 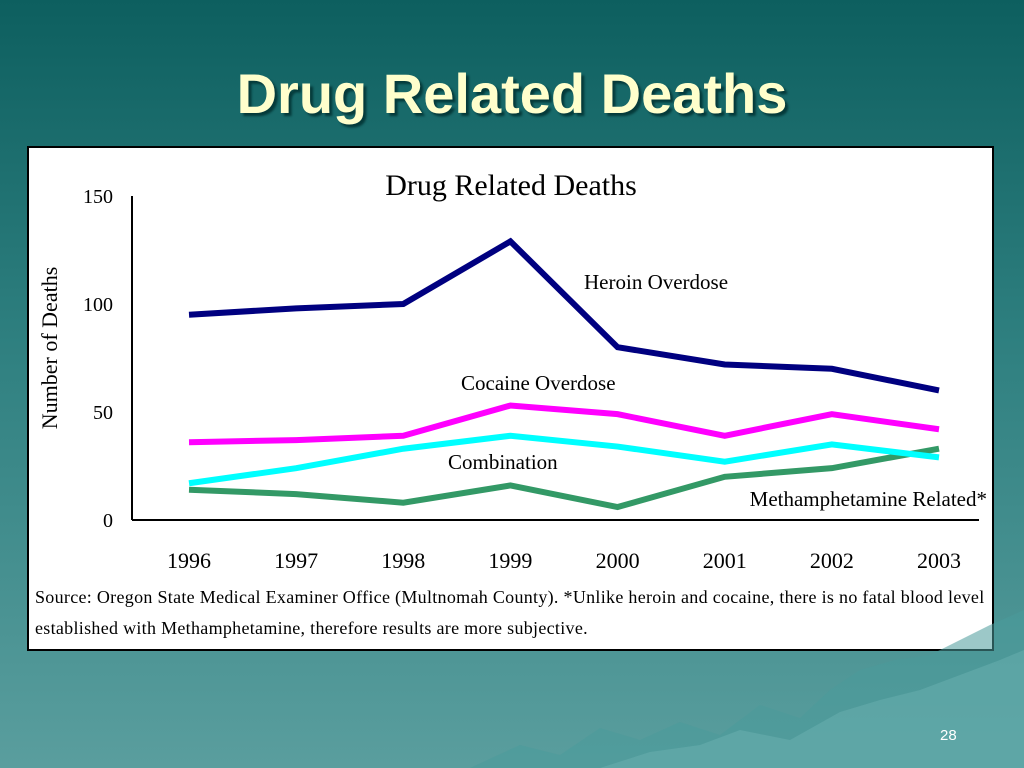 What do you see at coordinates (948, 735) in the screenshot?
I see `page-number: 28` at bounding box center [948, 735].